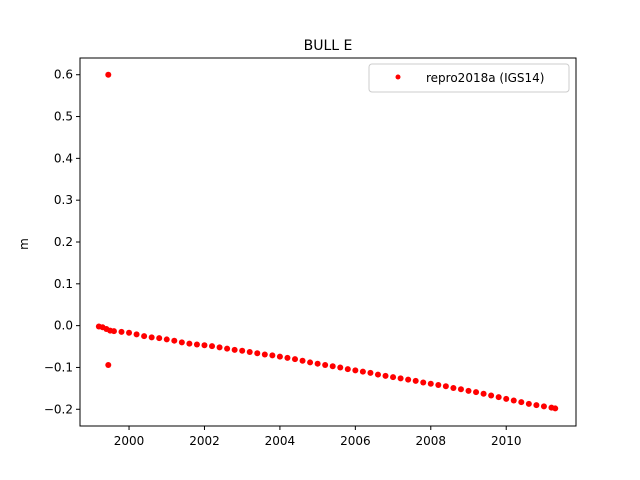  What do you see at coordinates (63, 75) in the screenshot?
I see `y-tick-label: 0.6` at bounding box center [63, 75].